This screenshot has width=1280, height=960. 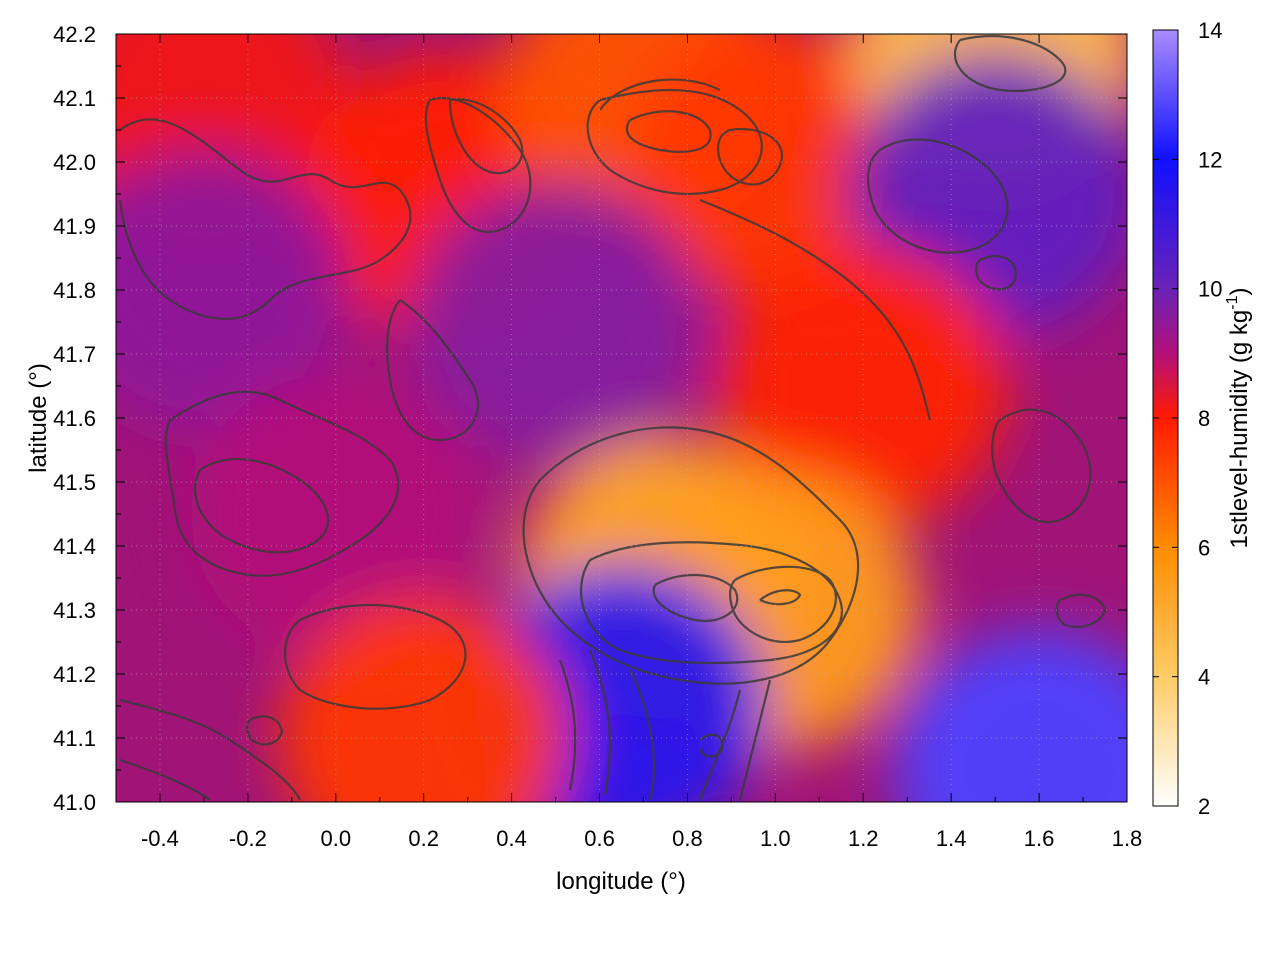 I want to click on y-tick-label: 41.6, so click(x=74, y=418).